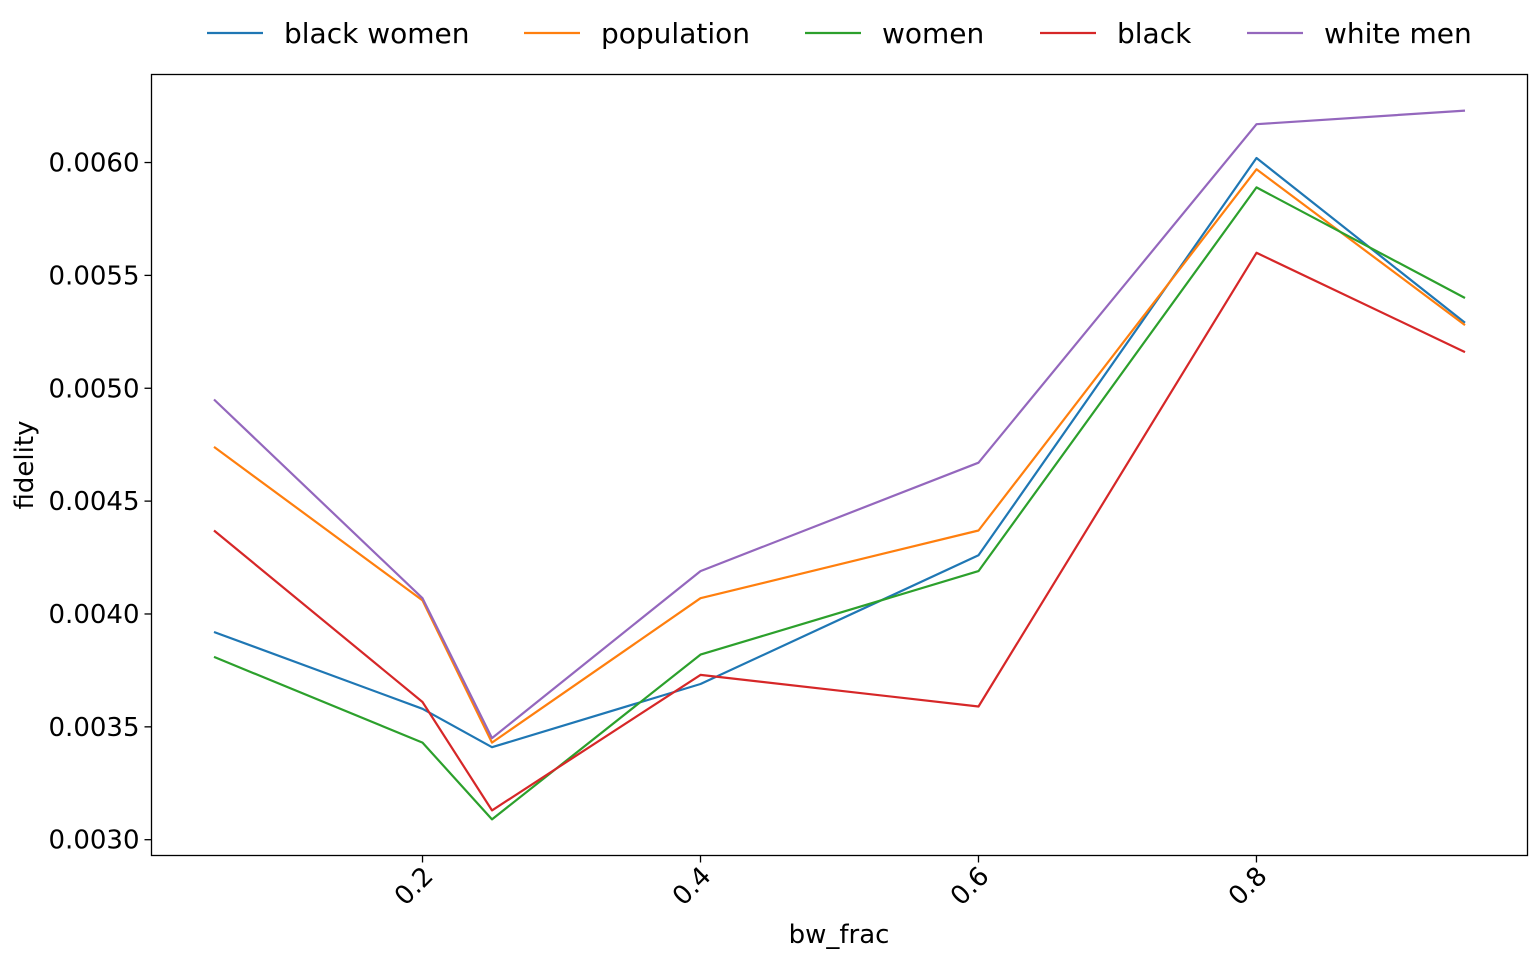 This screenshot has width=1536, height=960. I want to click on x-axis-label: bw_frac, so click(839, 935).